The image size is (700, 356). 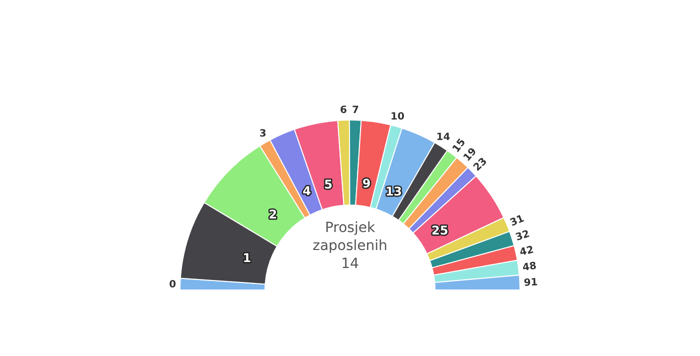 I want to click on slice-label: 4, so click(x=306, y=191).